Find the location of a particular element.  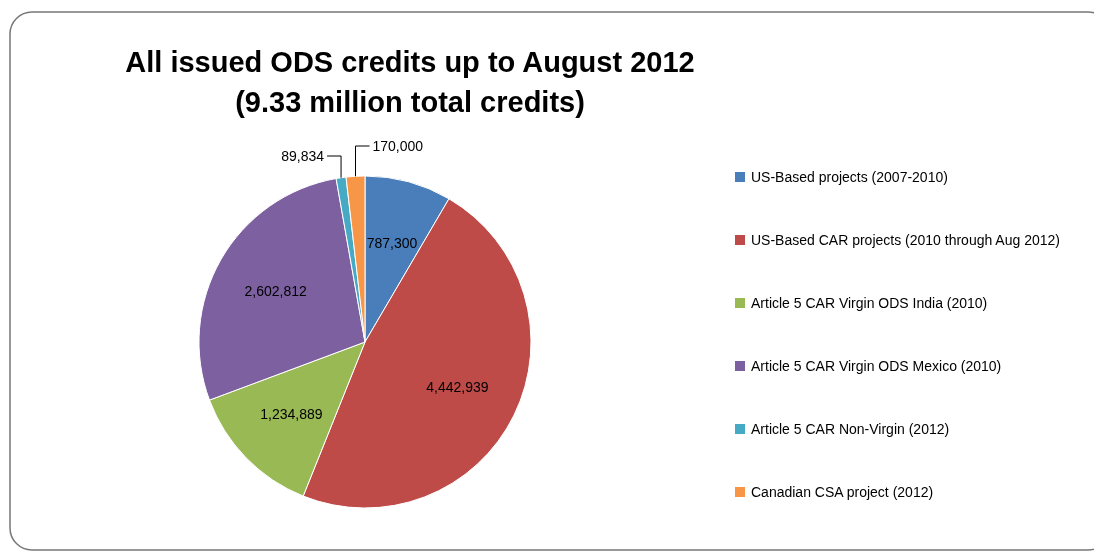

legend-label: US-Based projects (2007-2010) is located at coordinates (849, 177).